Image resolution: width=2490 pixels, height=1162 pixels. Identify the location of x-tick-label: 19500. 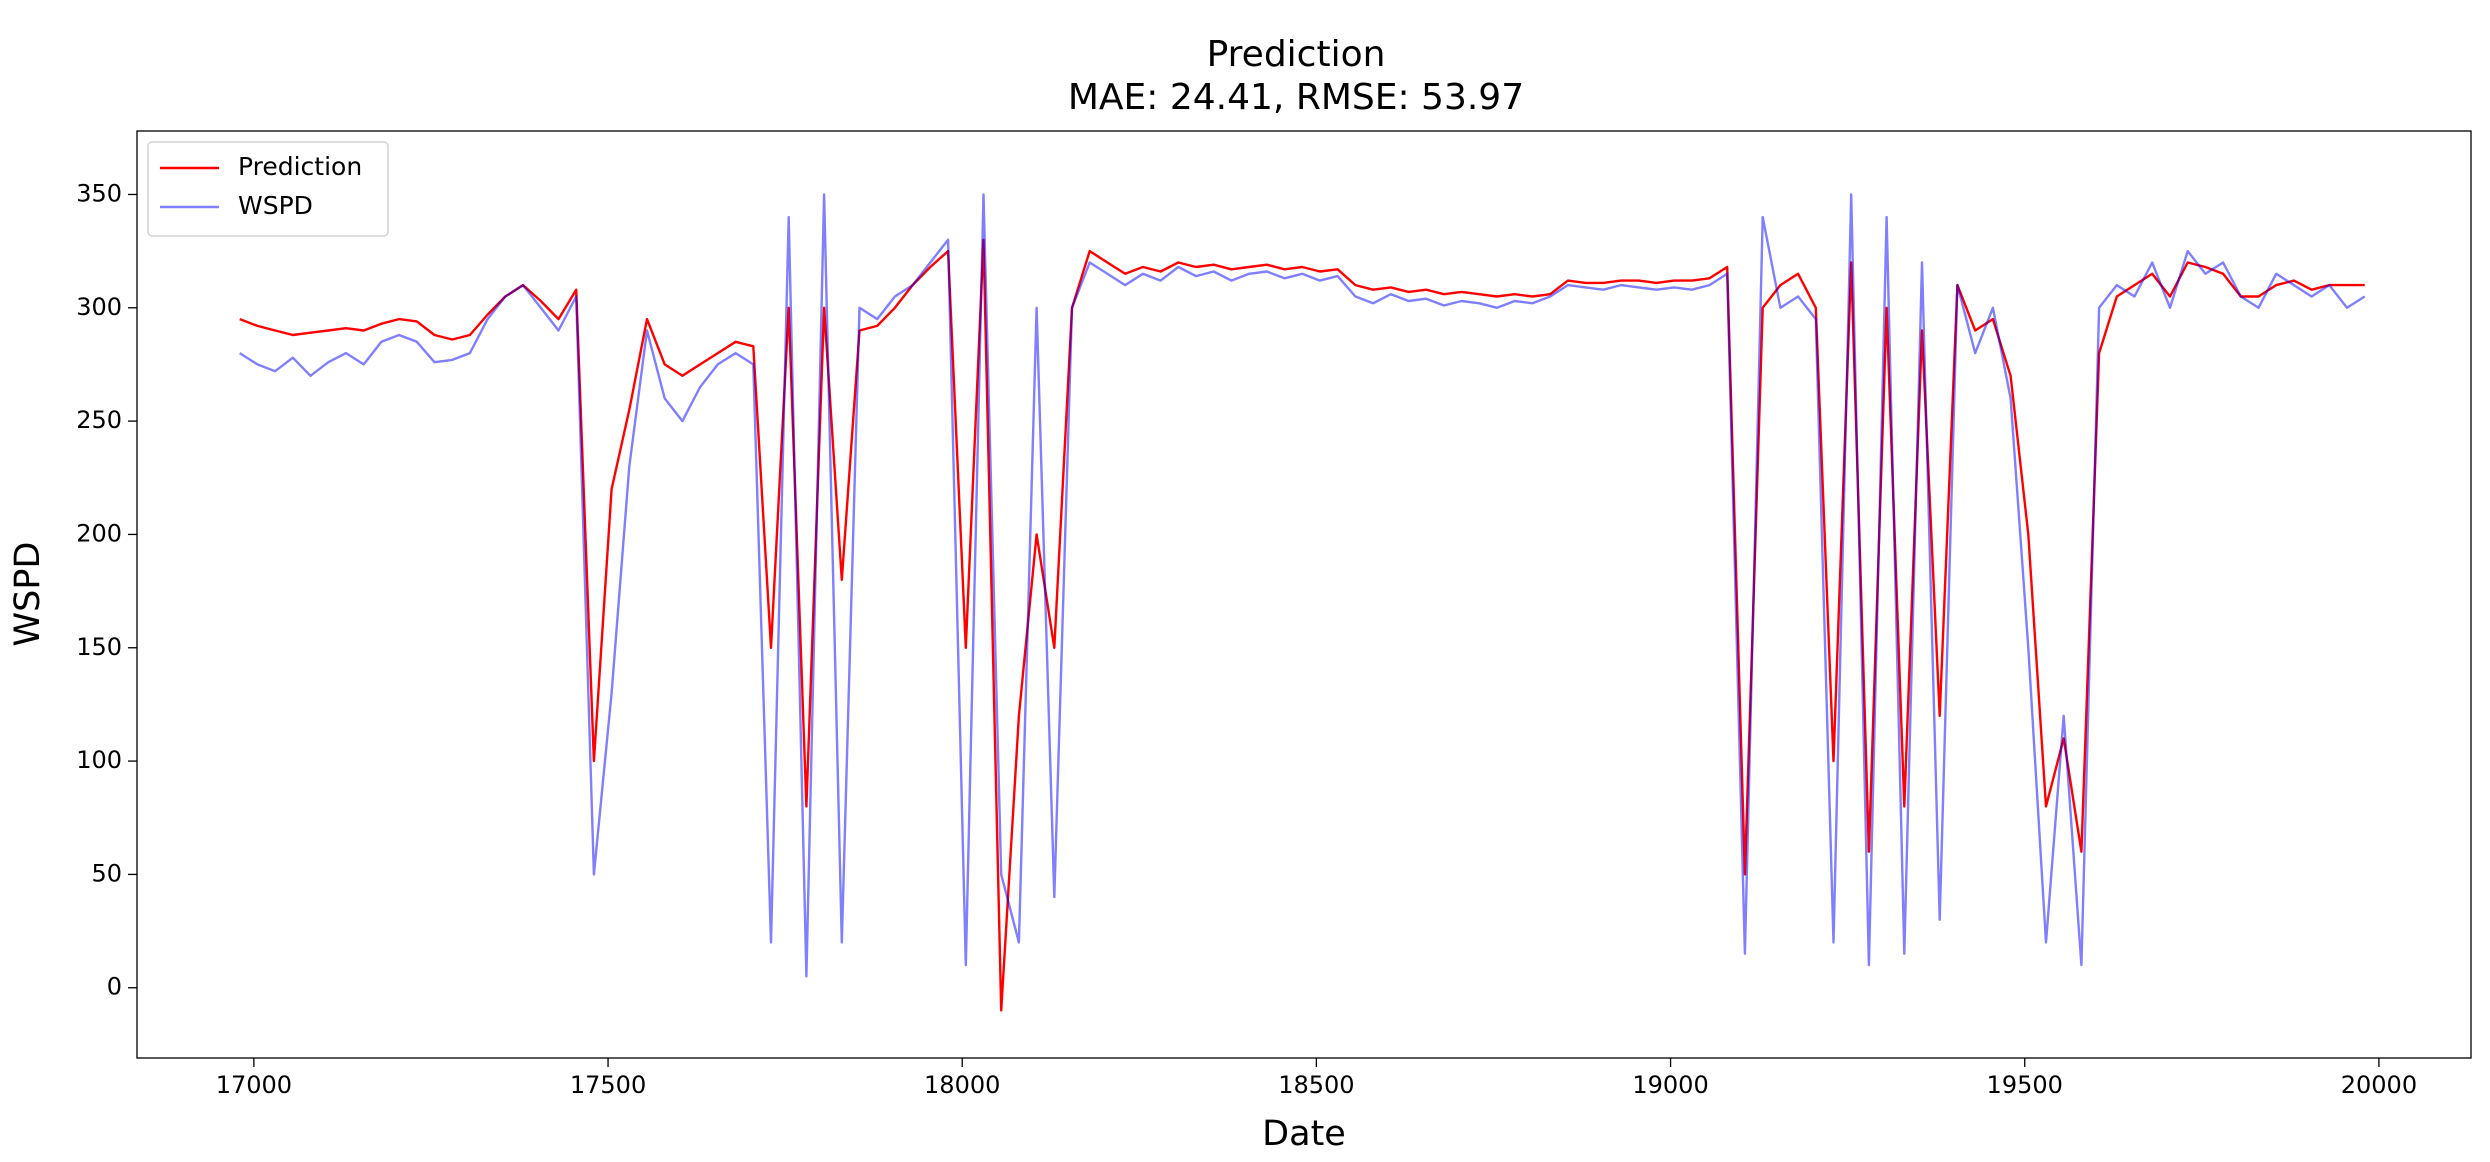
(2025, 1085).